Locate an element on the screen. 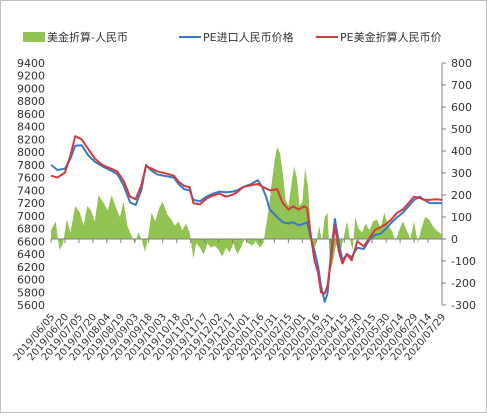  right-tick-label: 800 is located at coordinates (461, 63).